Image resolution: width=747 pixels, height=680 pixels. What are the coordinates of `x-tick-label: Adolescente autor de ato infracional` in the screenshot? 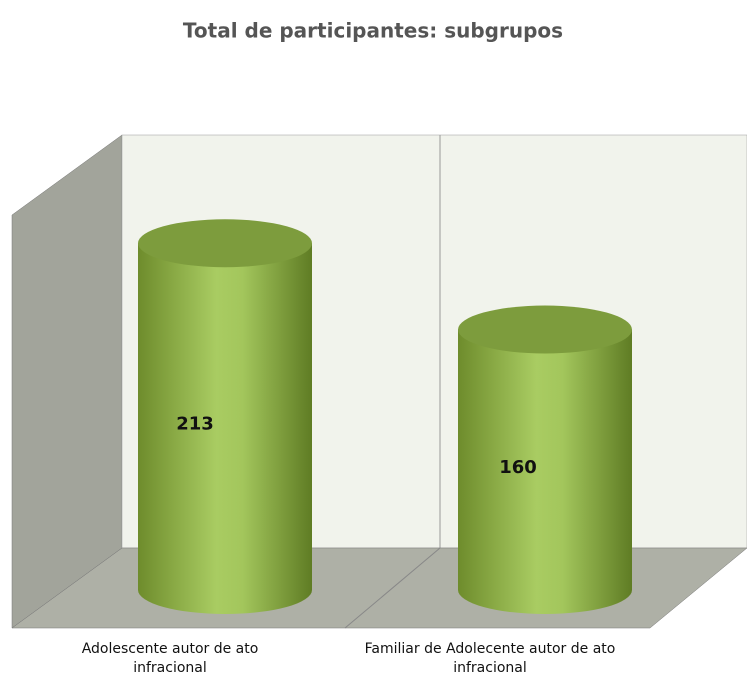 It's located at (170, 658).